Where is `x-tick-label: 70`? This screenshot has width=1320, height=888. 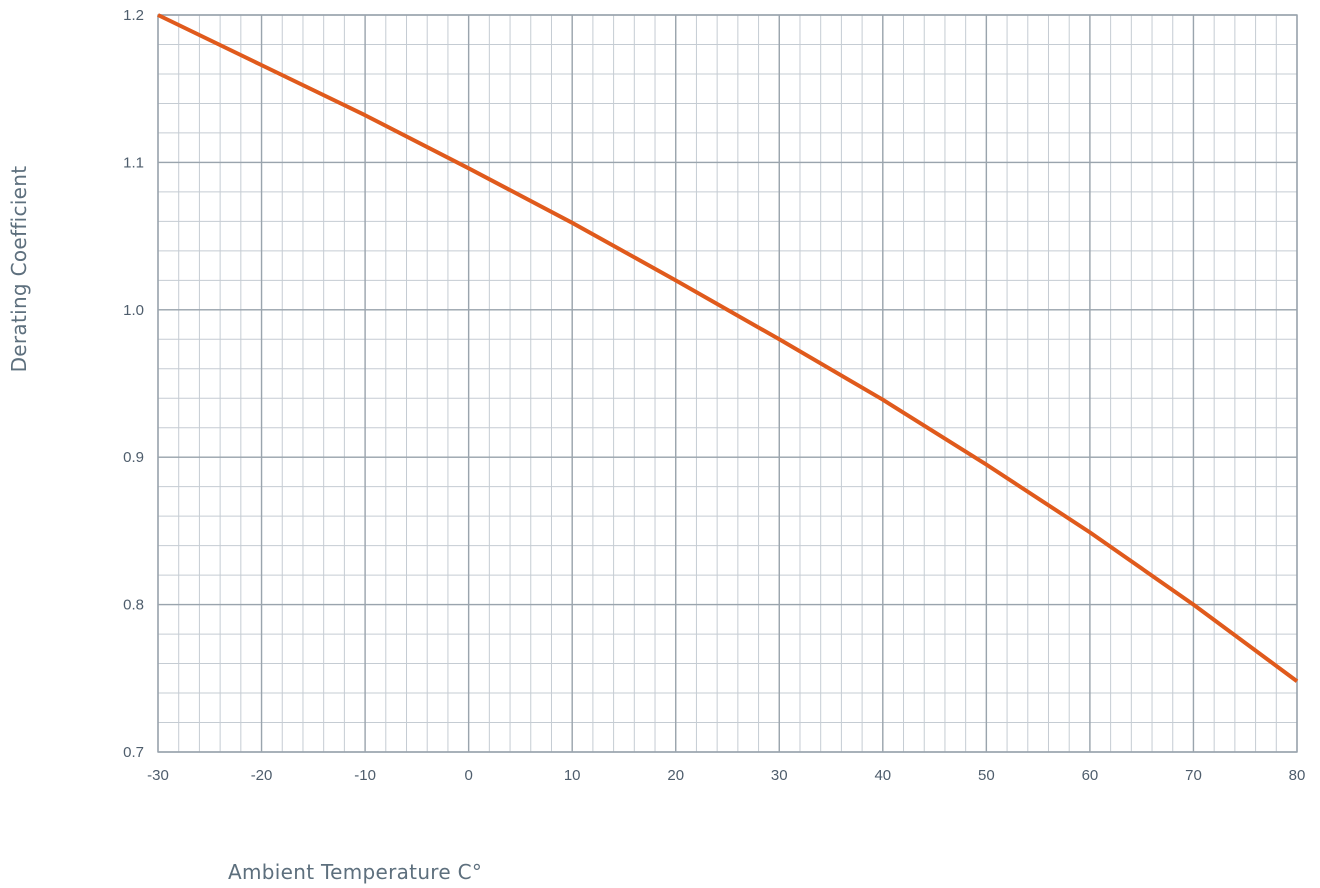
x-tick-label: 70 is located at coordinates (1193, 775).